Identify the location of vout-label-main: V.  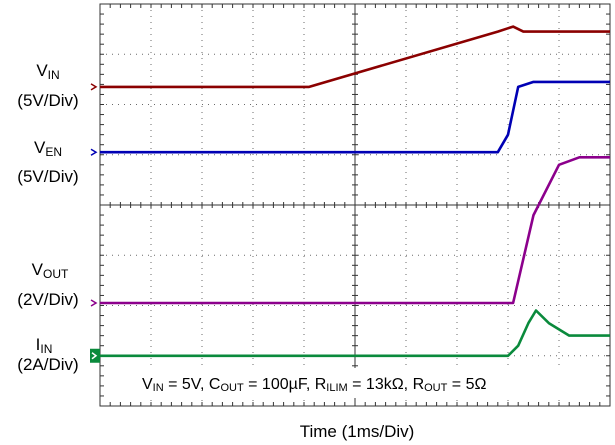
(38, 269).